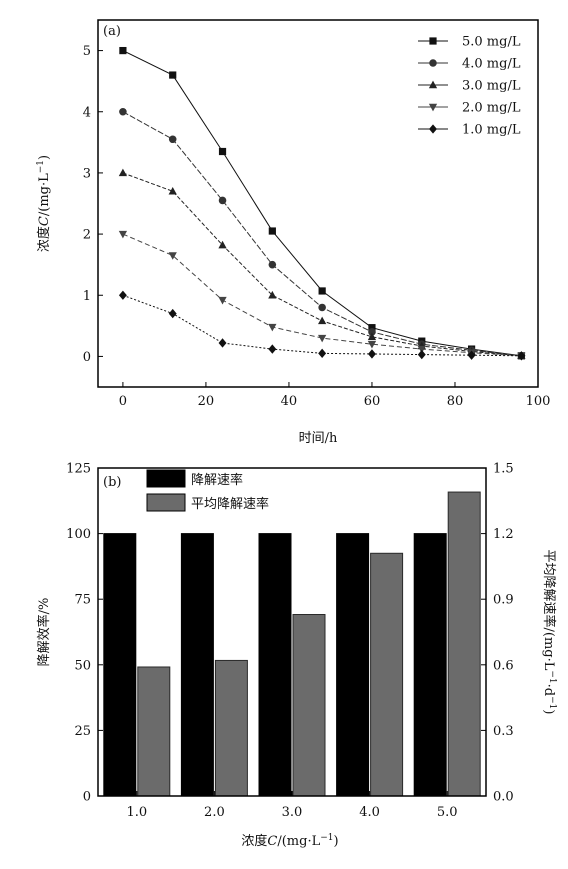 Image resolution: width=568 pixels, height=869 pixels. Describe the element at coordinates (503, 600) in the screenshot. I see `right-y-tick-label: 0.9` at that location.